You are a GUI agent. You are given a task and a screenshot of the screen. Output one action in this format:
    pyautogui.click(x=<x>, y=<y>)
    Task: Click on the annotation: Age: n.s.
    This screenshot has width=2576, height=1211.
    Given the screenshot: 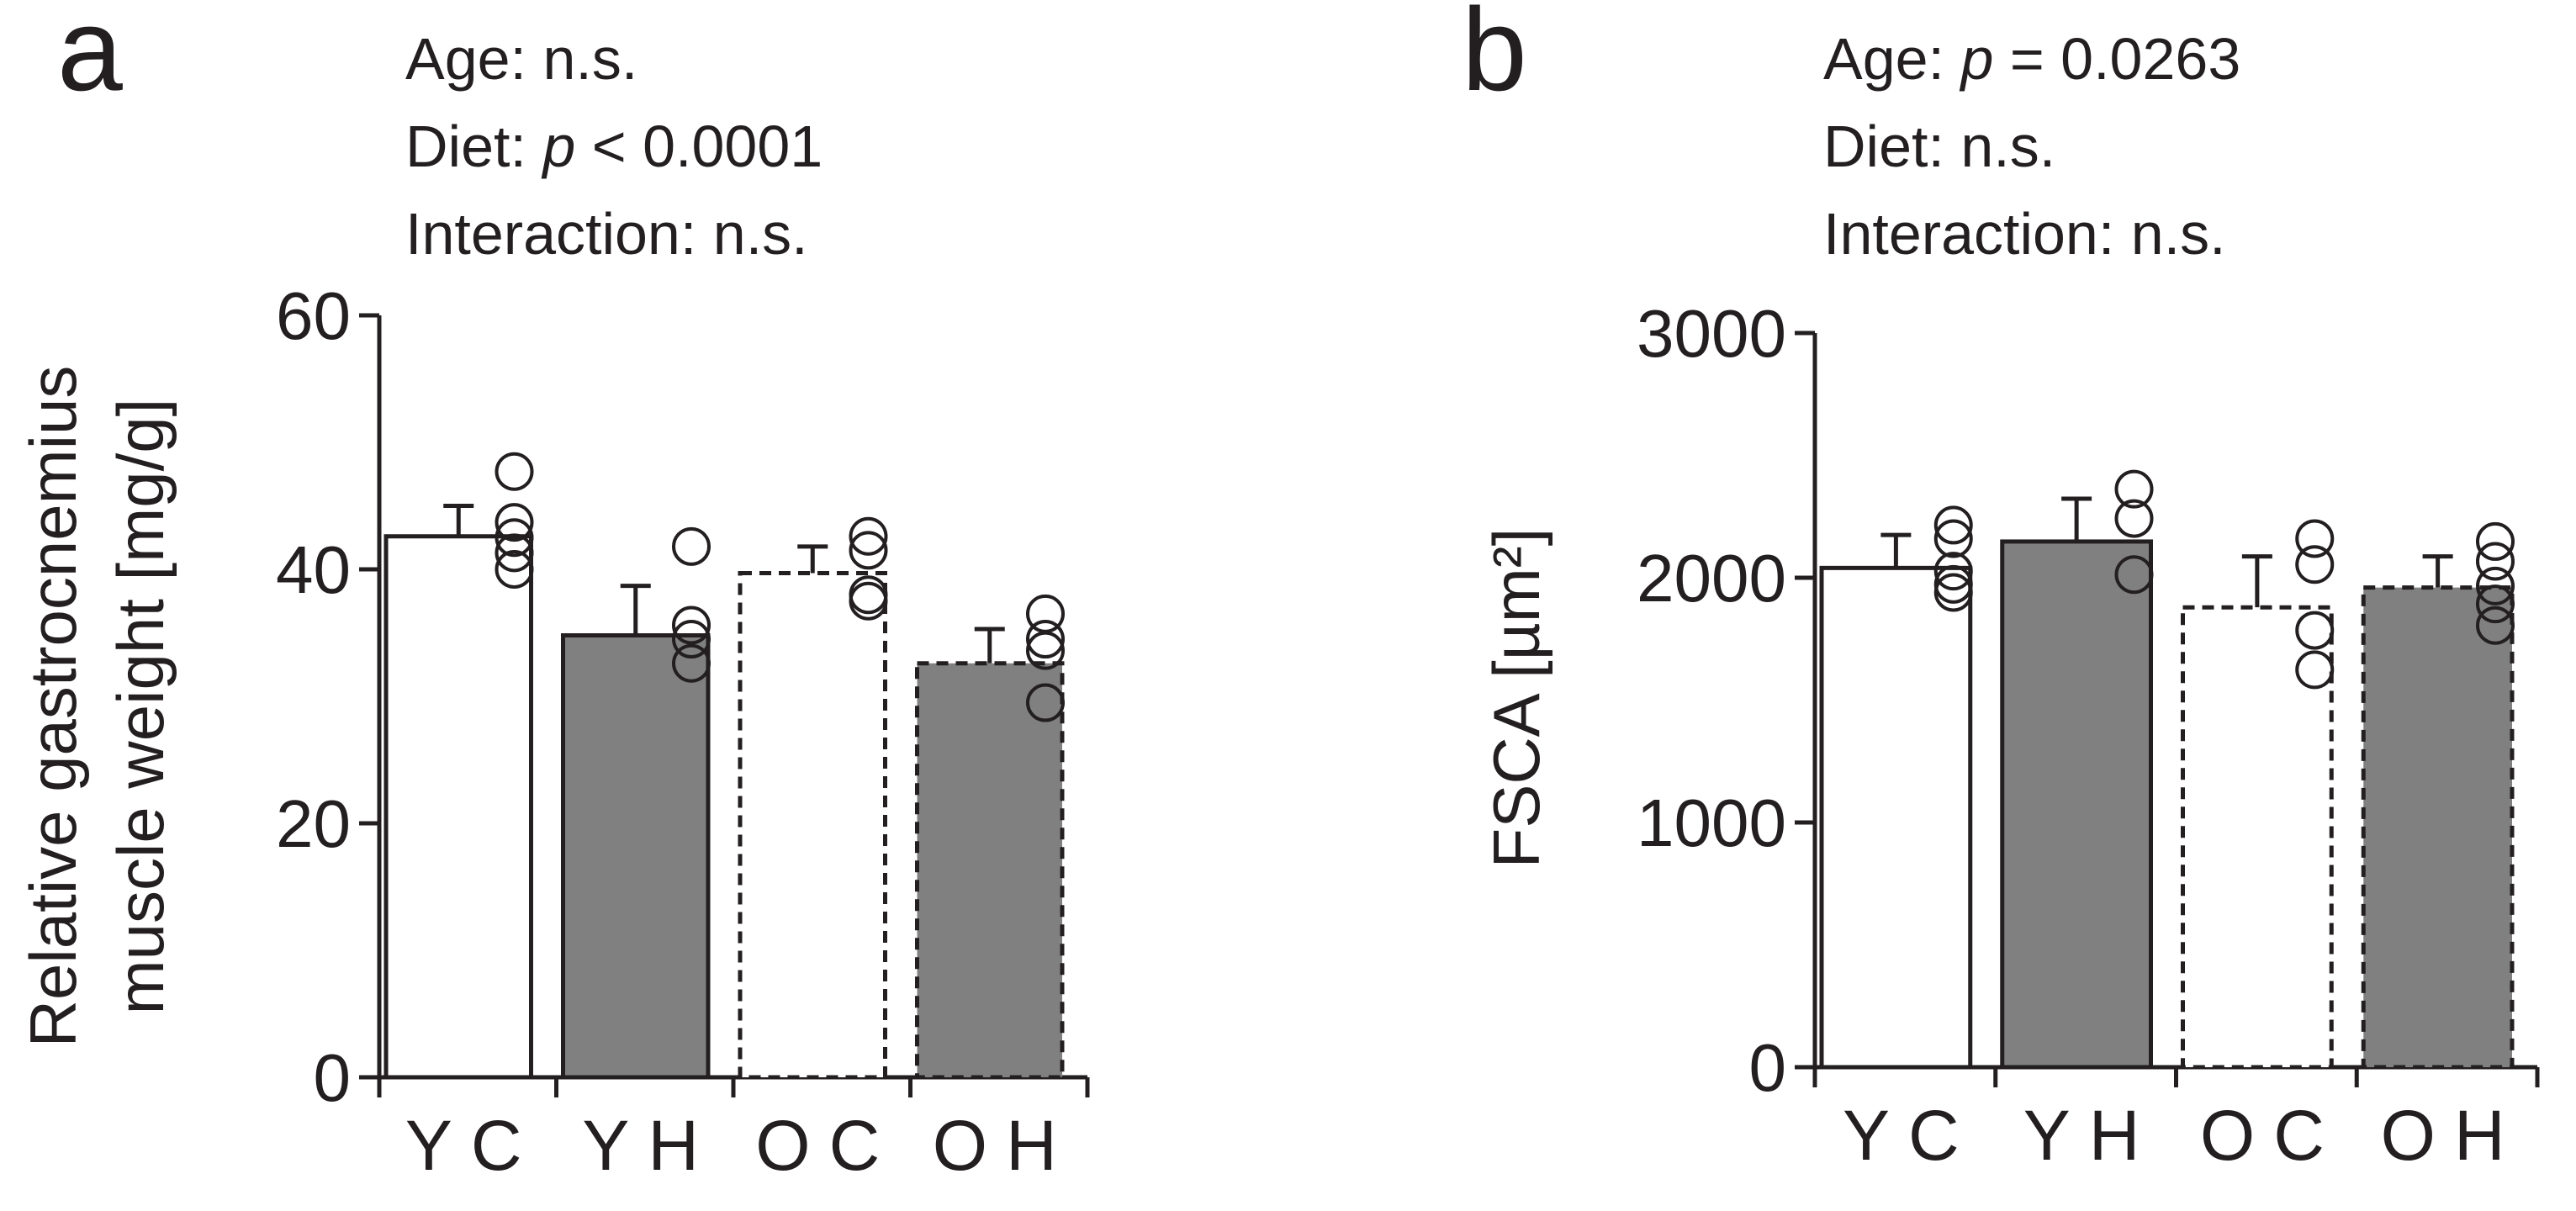 What is the action you would take?
    pyautogui.click(x=521, y=59)
    